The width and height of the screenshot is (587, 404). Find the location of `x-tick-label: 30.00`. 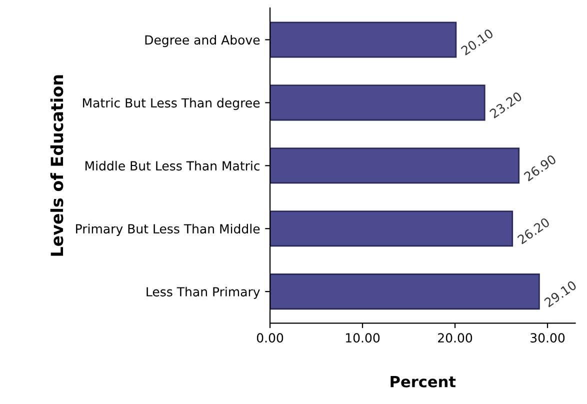

x-tick-label: 30.00 is located at coordinates (547, 338).